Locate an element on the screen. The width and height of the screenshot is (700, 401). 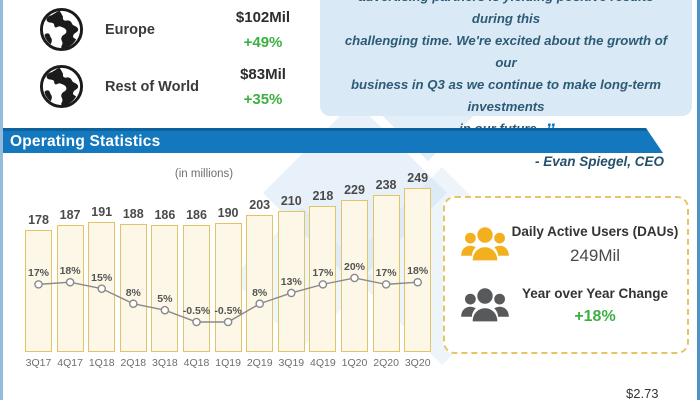
stat-value: +18% is located at coordinates (595, 316).